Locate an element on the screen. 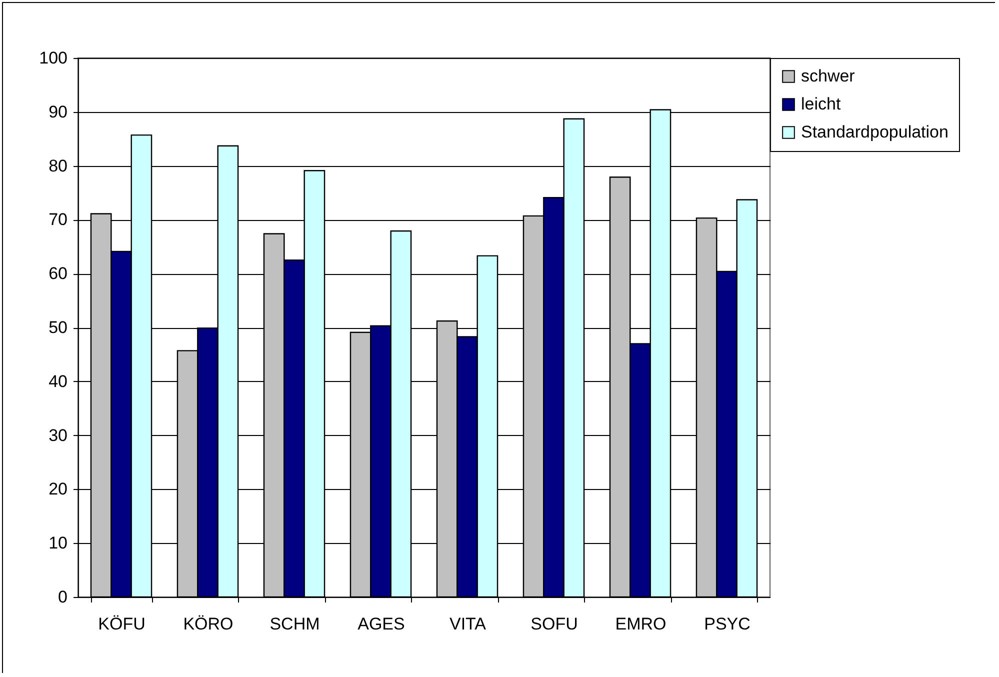  y-tick-label: 50 is located at coordinates (58, 327).